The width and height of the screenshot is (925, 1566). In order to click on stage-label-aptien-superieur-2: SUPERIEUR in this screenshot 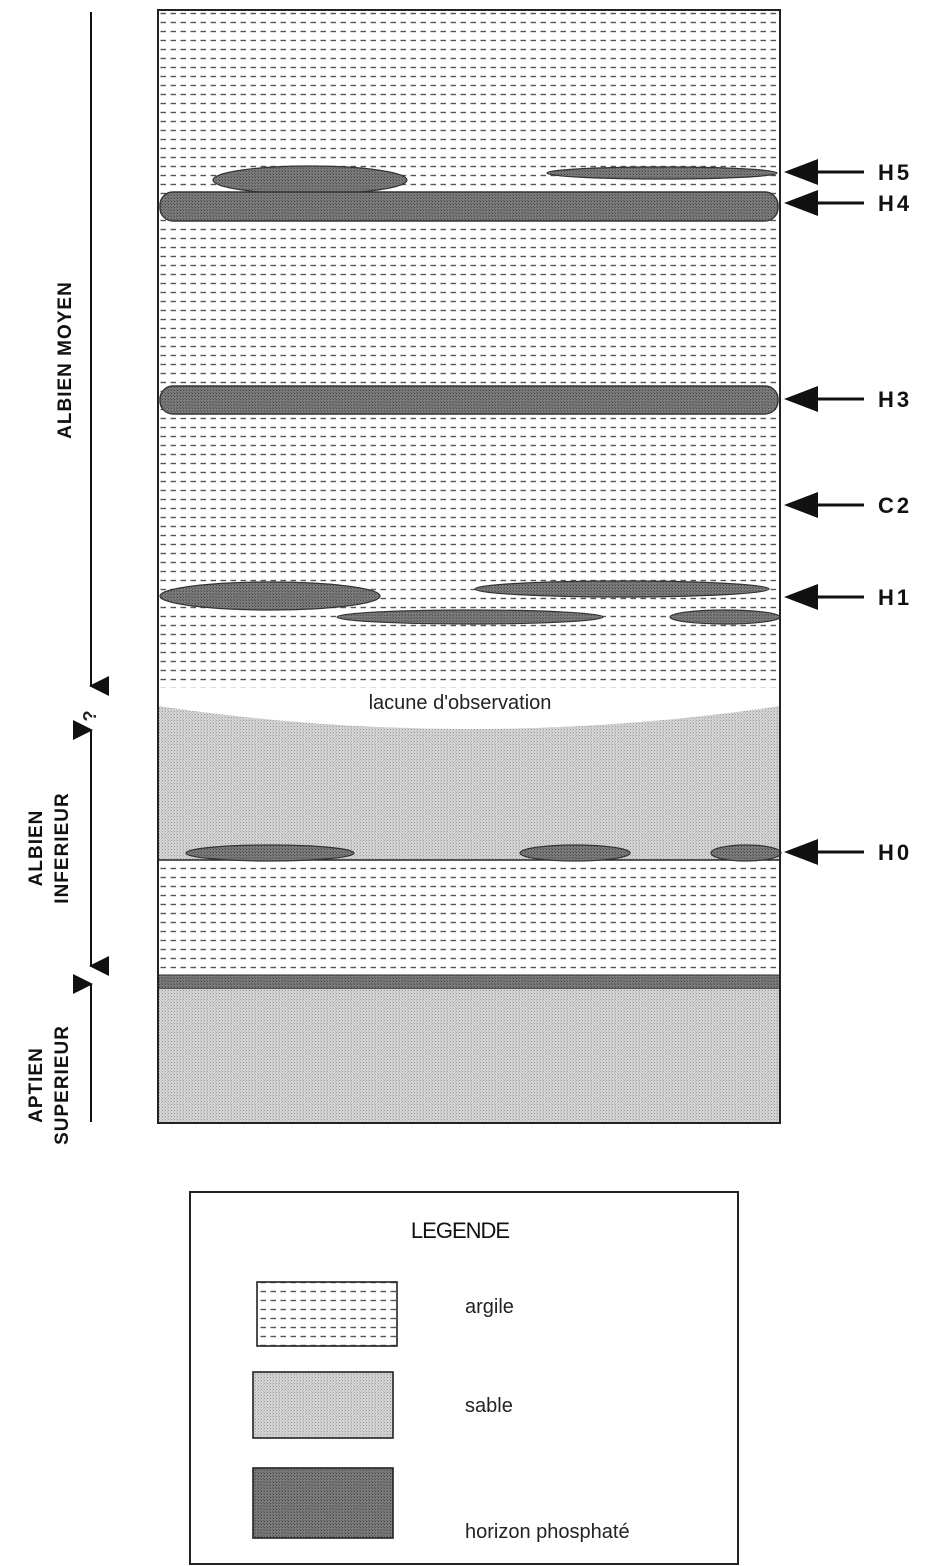, I will do `click(62, 1085)`.